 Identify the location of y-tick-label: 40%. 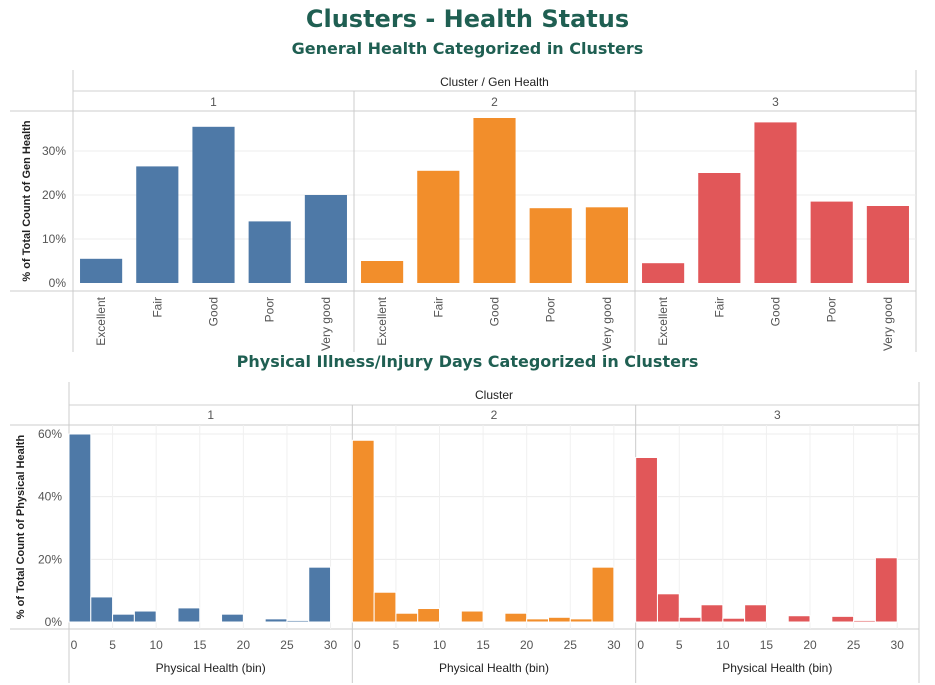
(50, 497).